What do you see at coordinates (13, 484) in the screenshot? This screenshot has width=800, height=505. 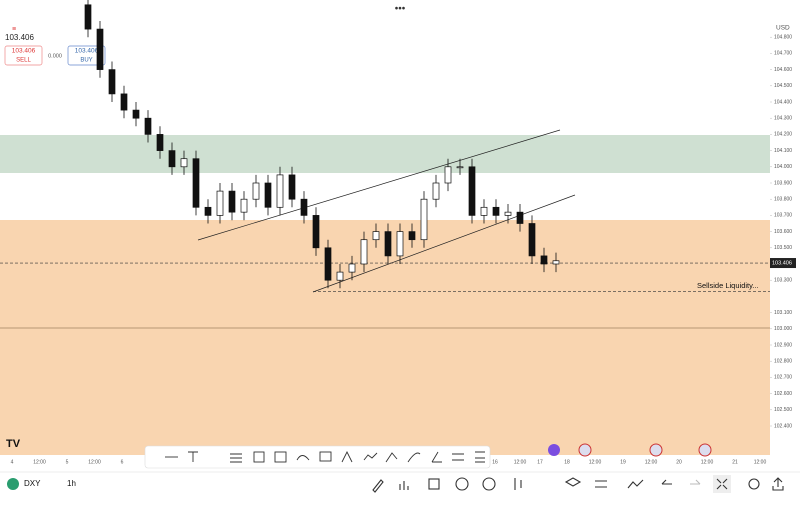 I see `symbol-icon` at bounding box center [13, 484].